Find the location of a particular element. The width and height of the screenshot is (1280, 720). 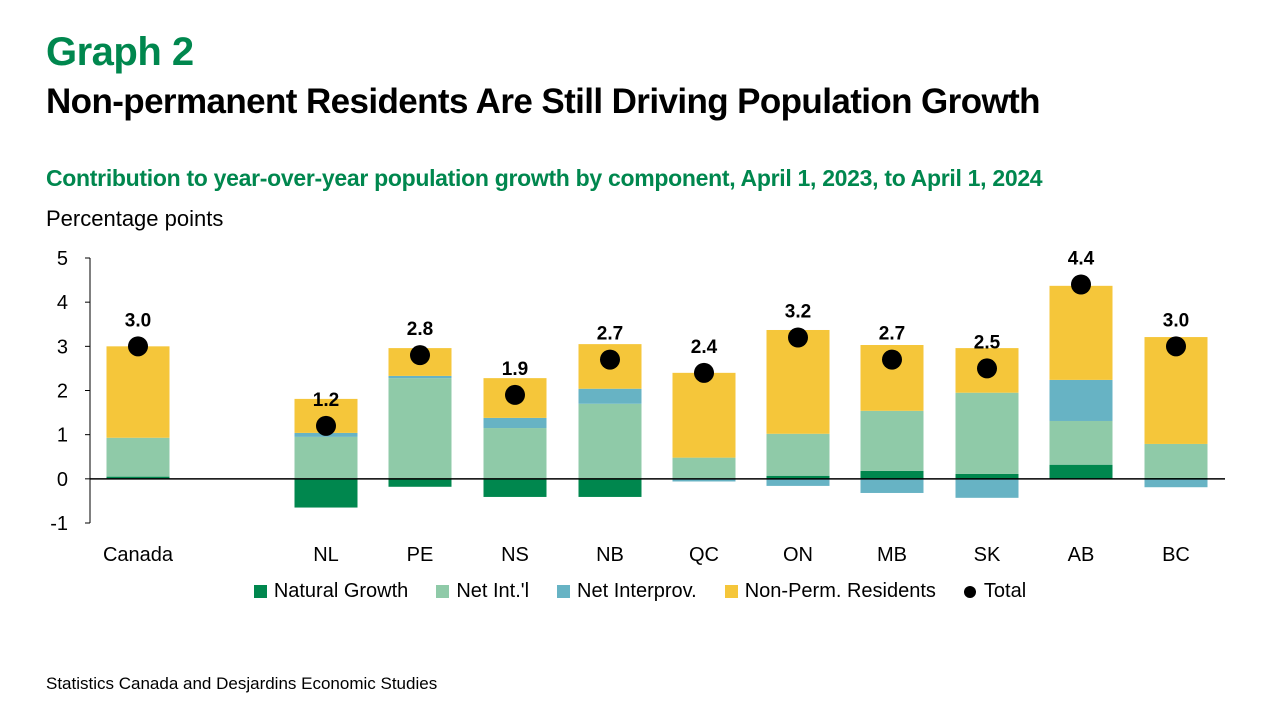

y-axis-unit-label: Percentage points is located at coordinates (135, 218).